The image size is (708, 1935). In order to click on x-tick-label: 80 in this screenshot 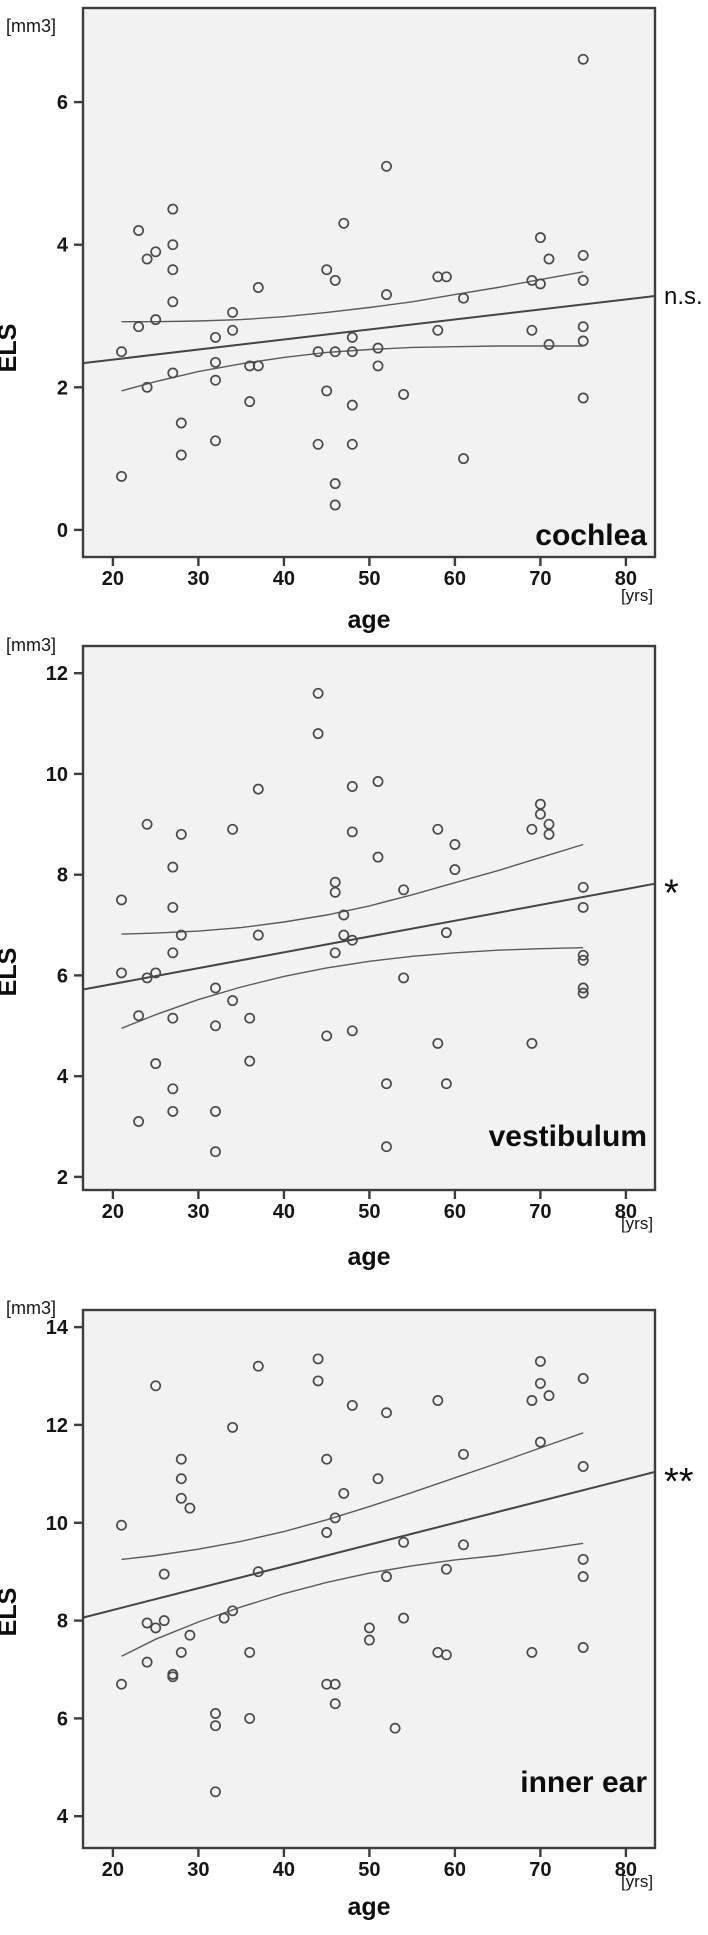, I will do `click(626, 579)`.